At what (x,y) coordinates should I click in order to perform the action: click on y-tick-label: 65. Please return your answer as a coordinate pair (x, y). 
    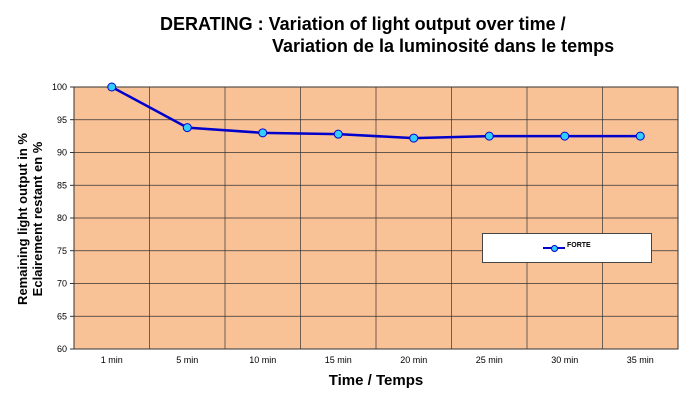
    Looking at the image, I should click on (62, 316).